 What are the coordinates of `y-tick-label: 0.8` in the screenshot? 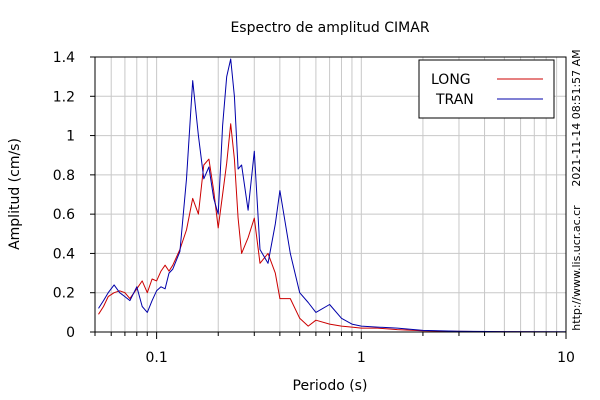 It's located at (64, 176).